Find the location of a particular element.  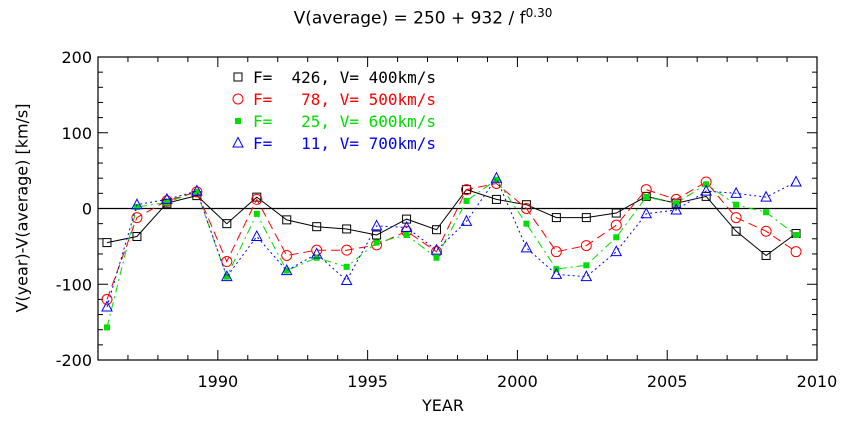

x-tick-label: 2005 is located at coordinates (667, 381).